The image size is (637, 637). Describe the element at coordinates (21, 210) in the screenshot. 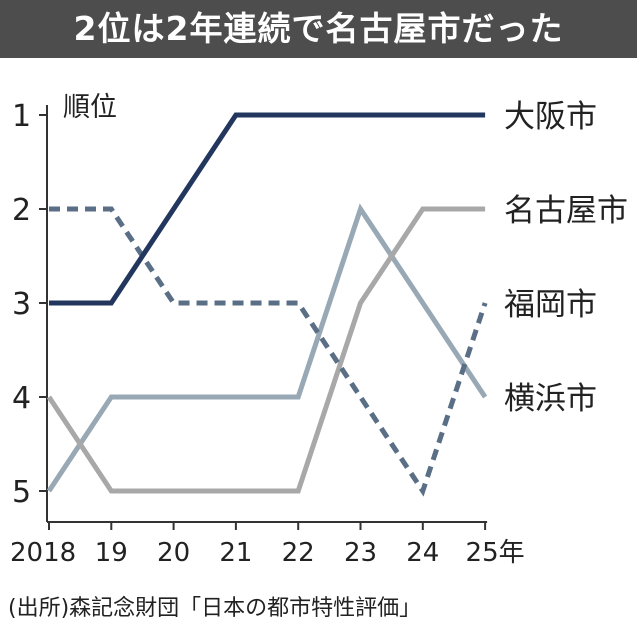

I see `y-tick-label: 2` at that location.